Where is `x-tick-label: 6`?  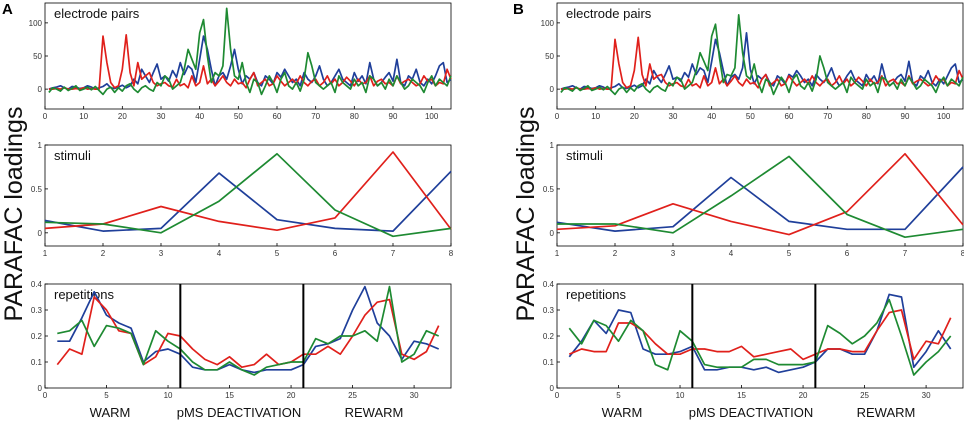
x-tick-label: 6 is located at coordinates (847, 253).